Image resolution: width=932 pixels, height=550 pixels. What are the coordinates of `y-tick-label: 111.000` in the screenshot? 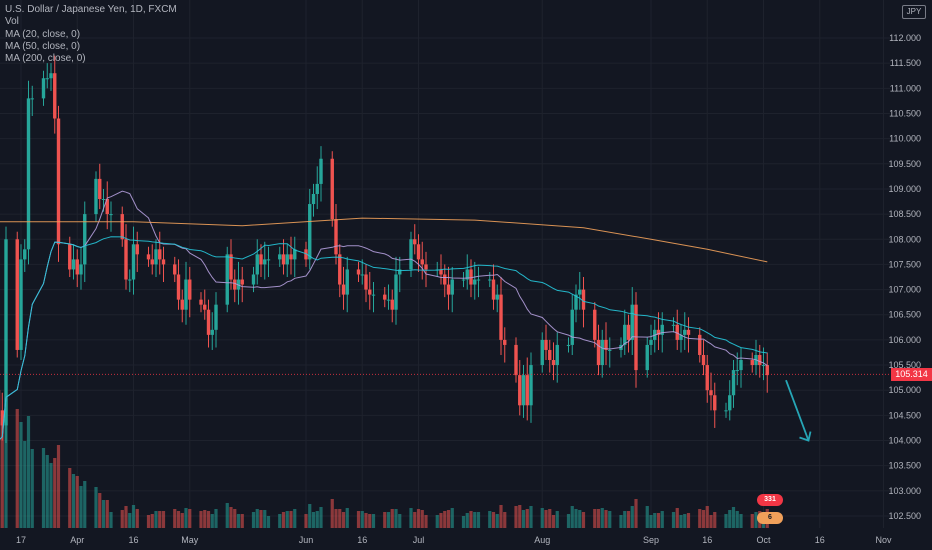 It's located at (905, 88).